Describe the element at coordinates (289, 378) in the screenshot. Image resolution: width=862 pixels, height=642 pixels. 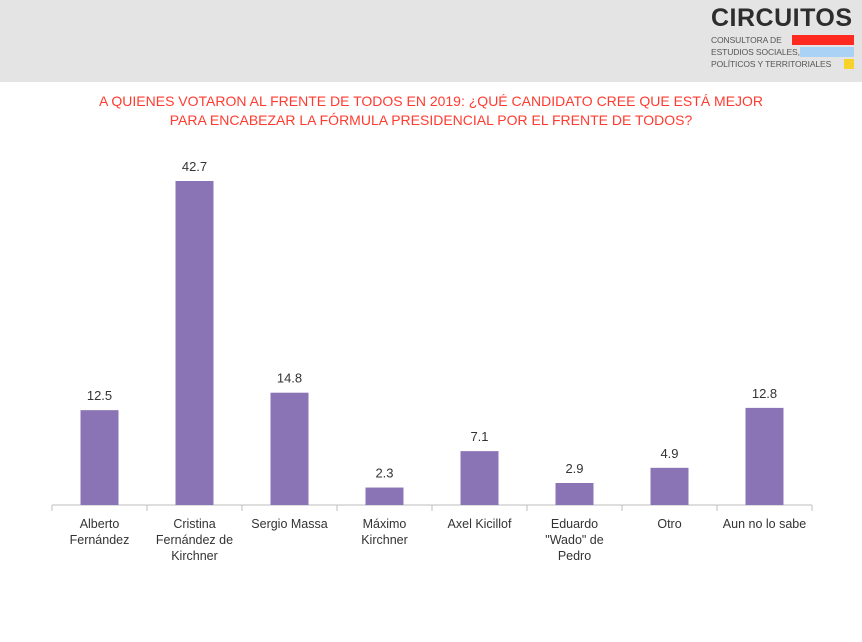
I see `data-label: 14.8` at that location.